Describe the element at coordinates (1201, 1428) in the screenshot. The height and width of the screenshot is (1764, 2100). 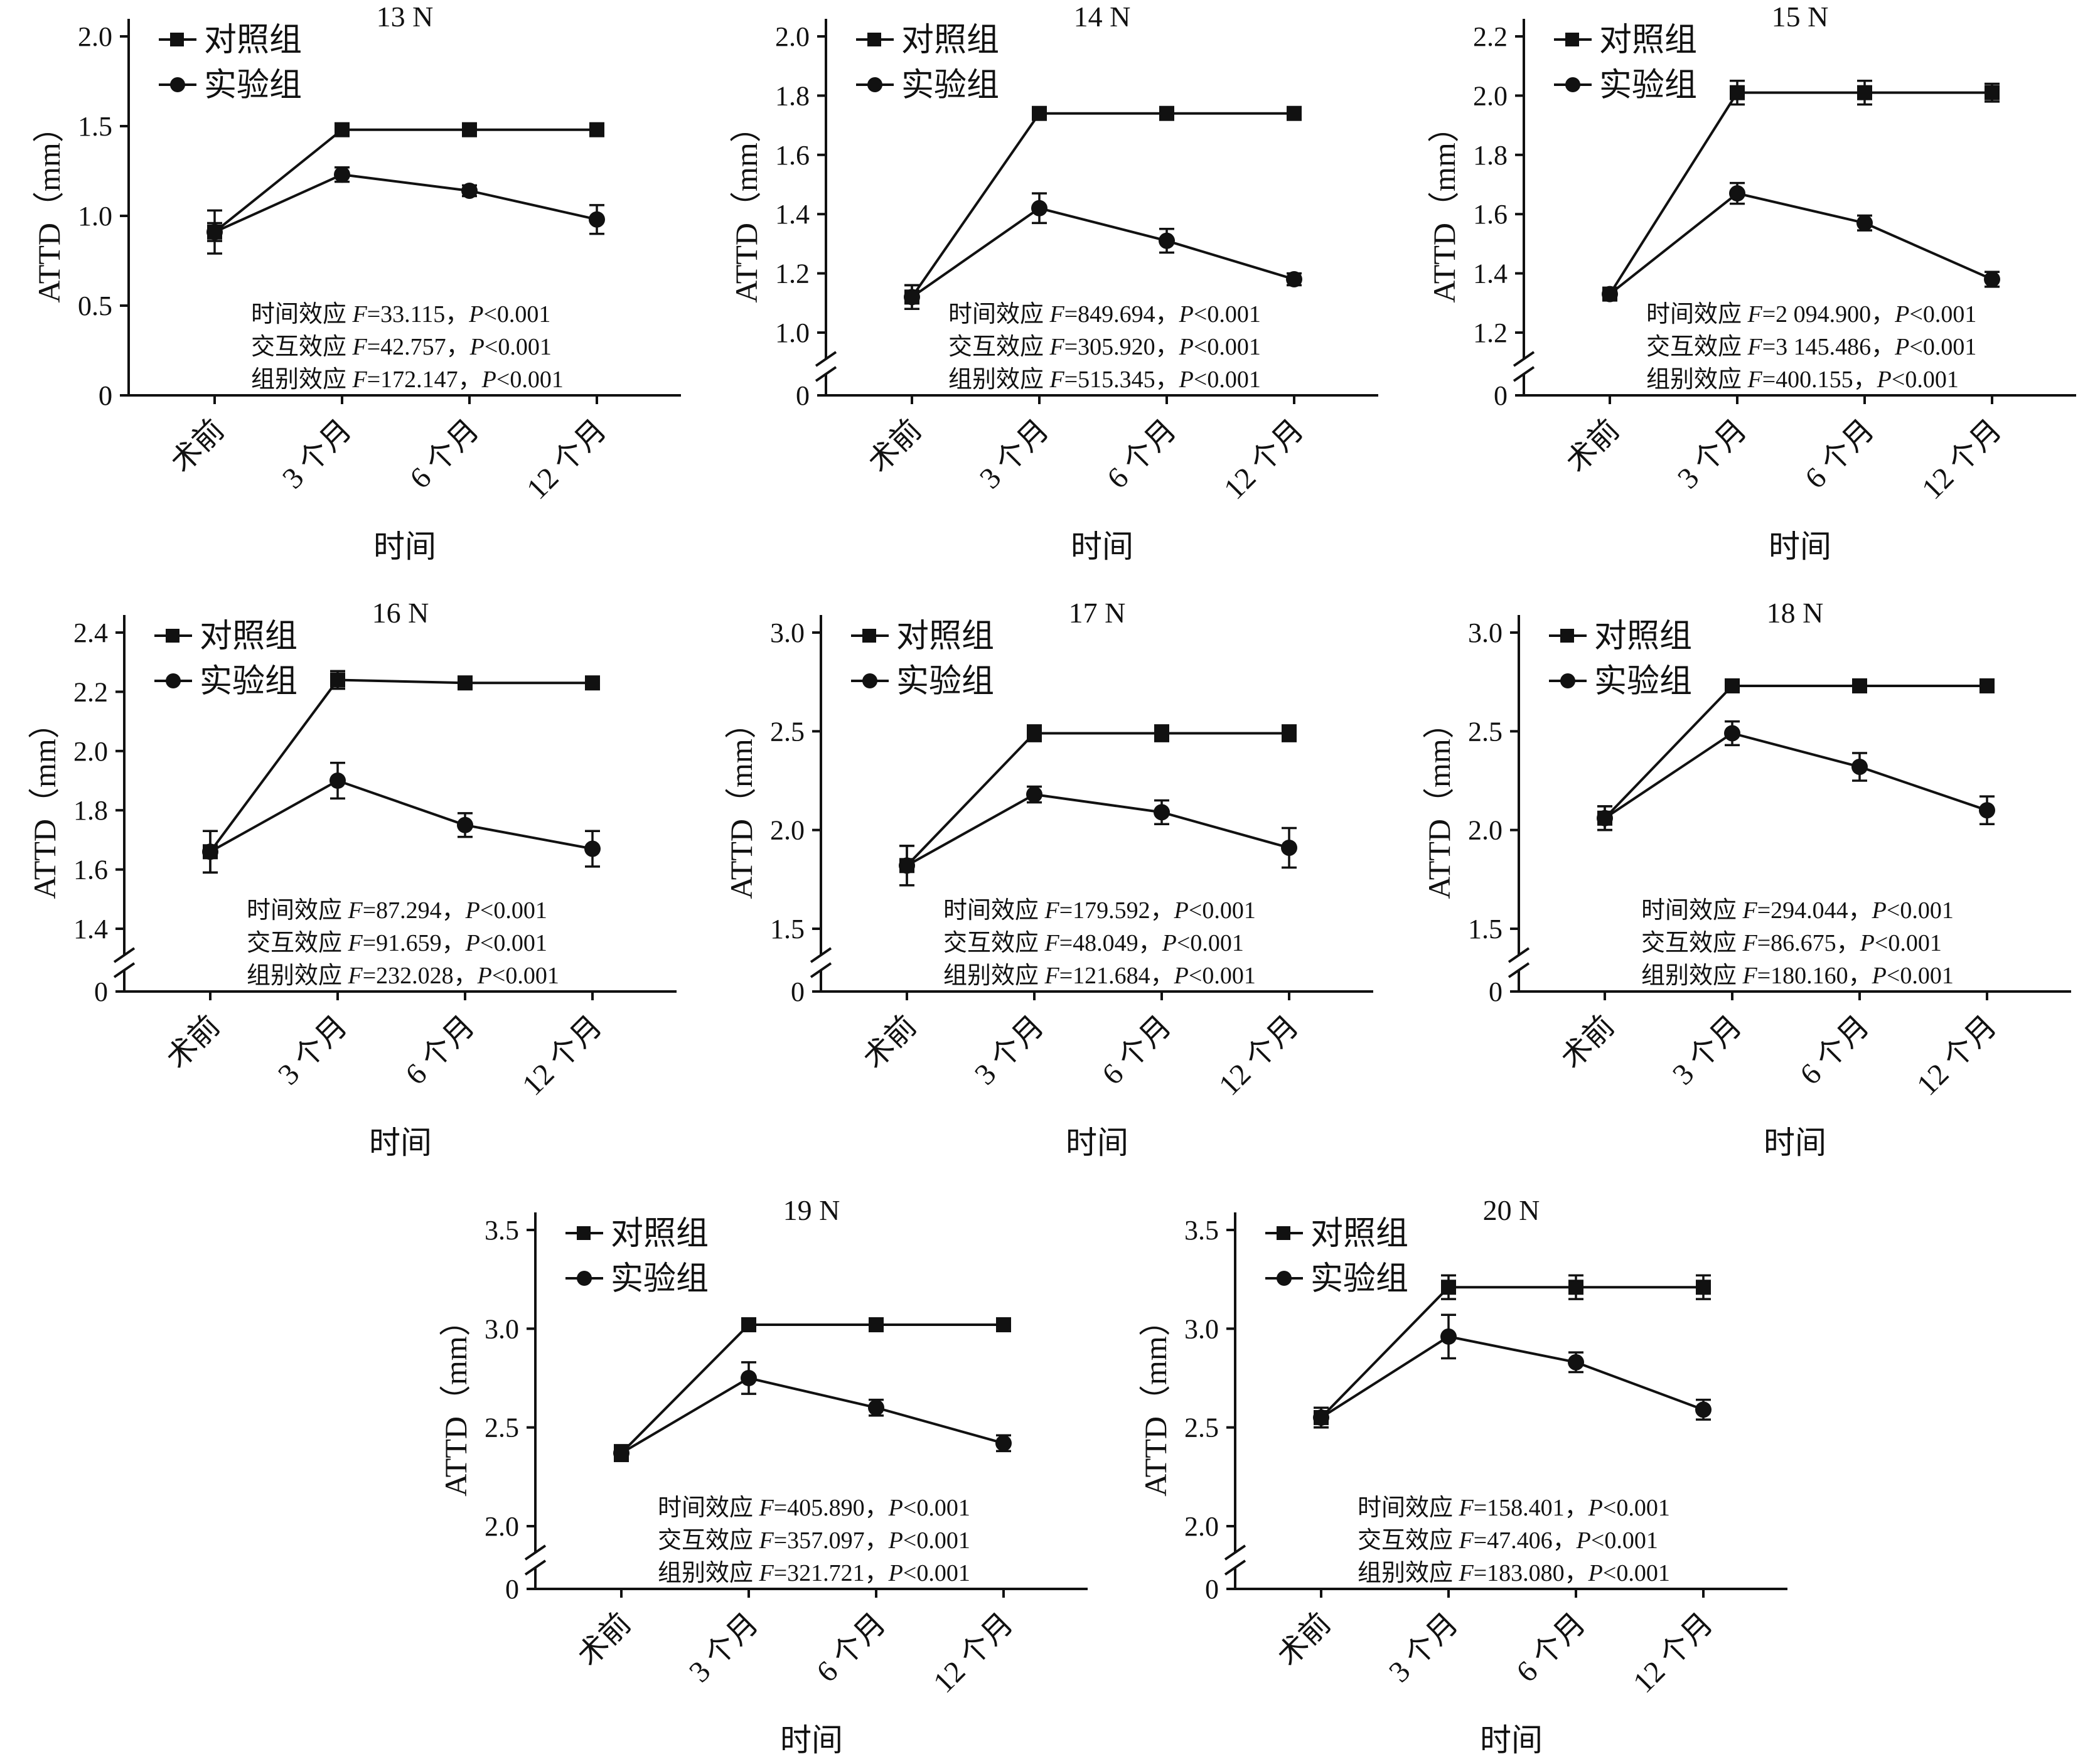
I see `y-tick-label: 2.5` at that location.